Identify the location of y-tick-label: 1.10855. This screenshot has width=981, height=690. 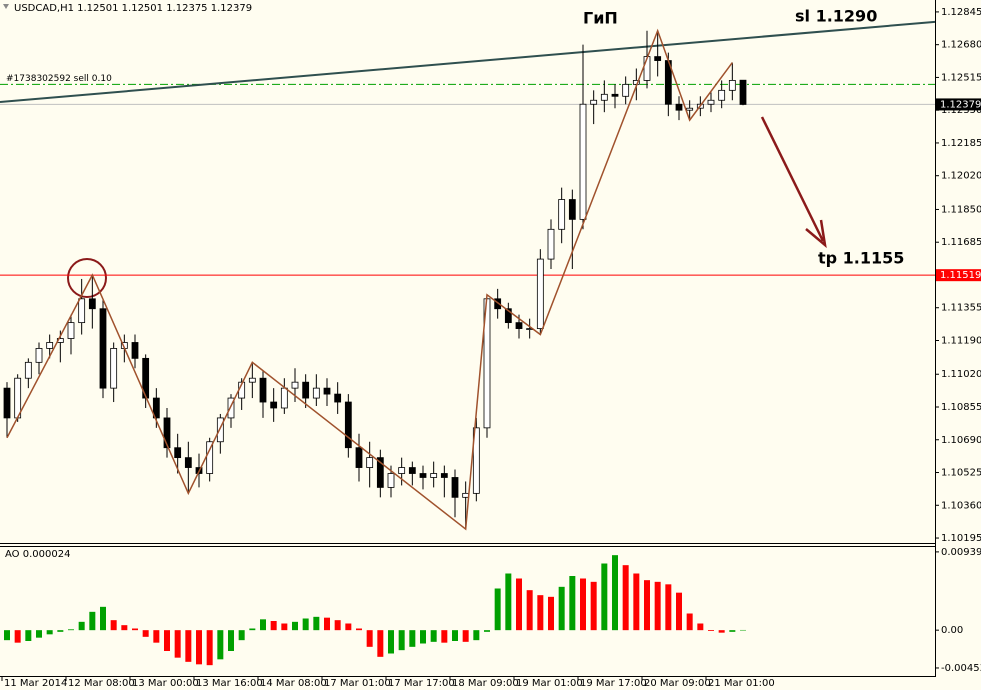
(961, 407).